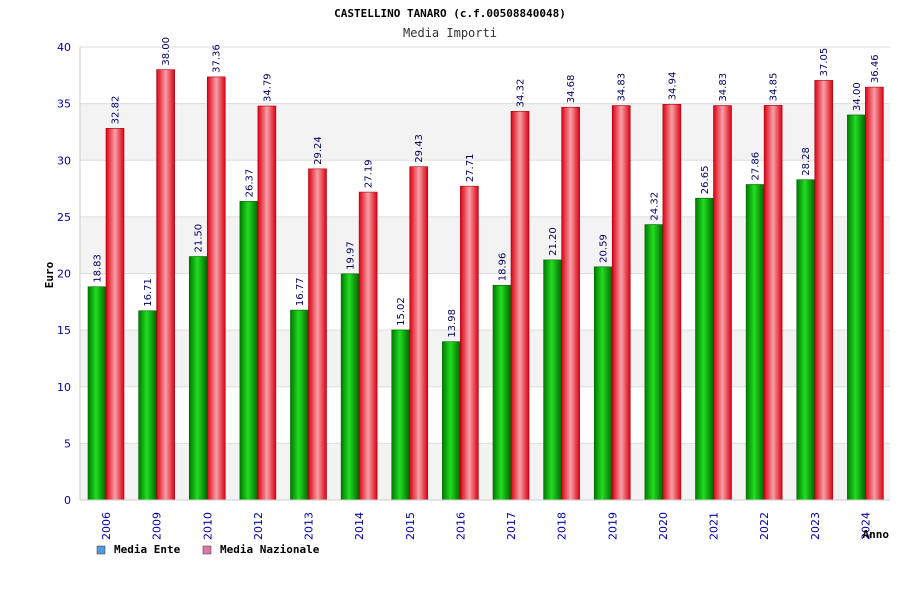 Image resolution: width=900 pixels, height=600 pixels. I want to click on data-label-media-nazionale: 37.05, so click(824, 62).